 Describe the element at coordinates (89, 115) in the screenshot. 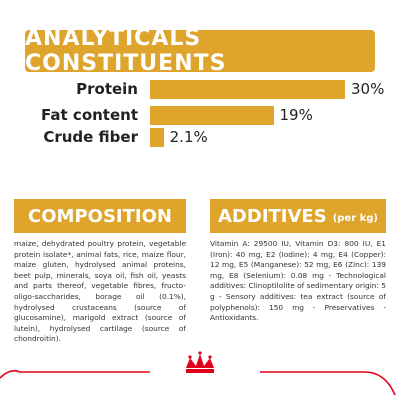

I see `category-label: Fat content` at that location.